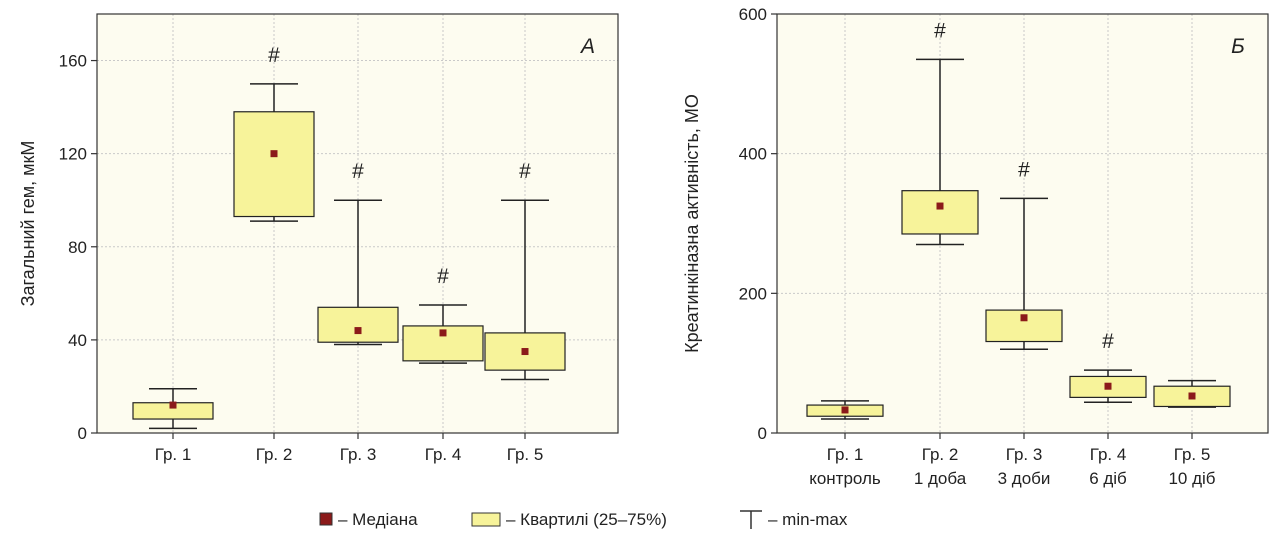  What do you see at coordinates (486, 519) in the screenshot?
I see `legend-quartiles-swatch` at bounding box center [486, 519].